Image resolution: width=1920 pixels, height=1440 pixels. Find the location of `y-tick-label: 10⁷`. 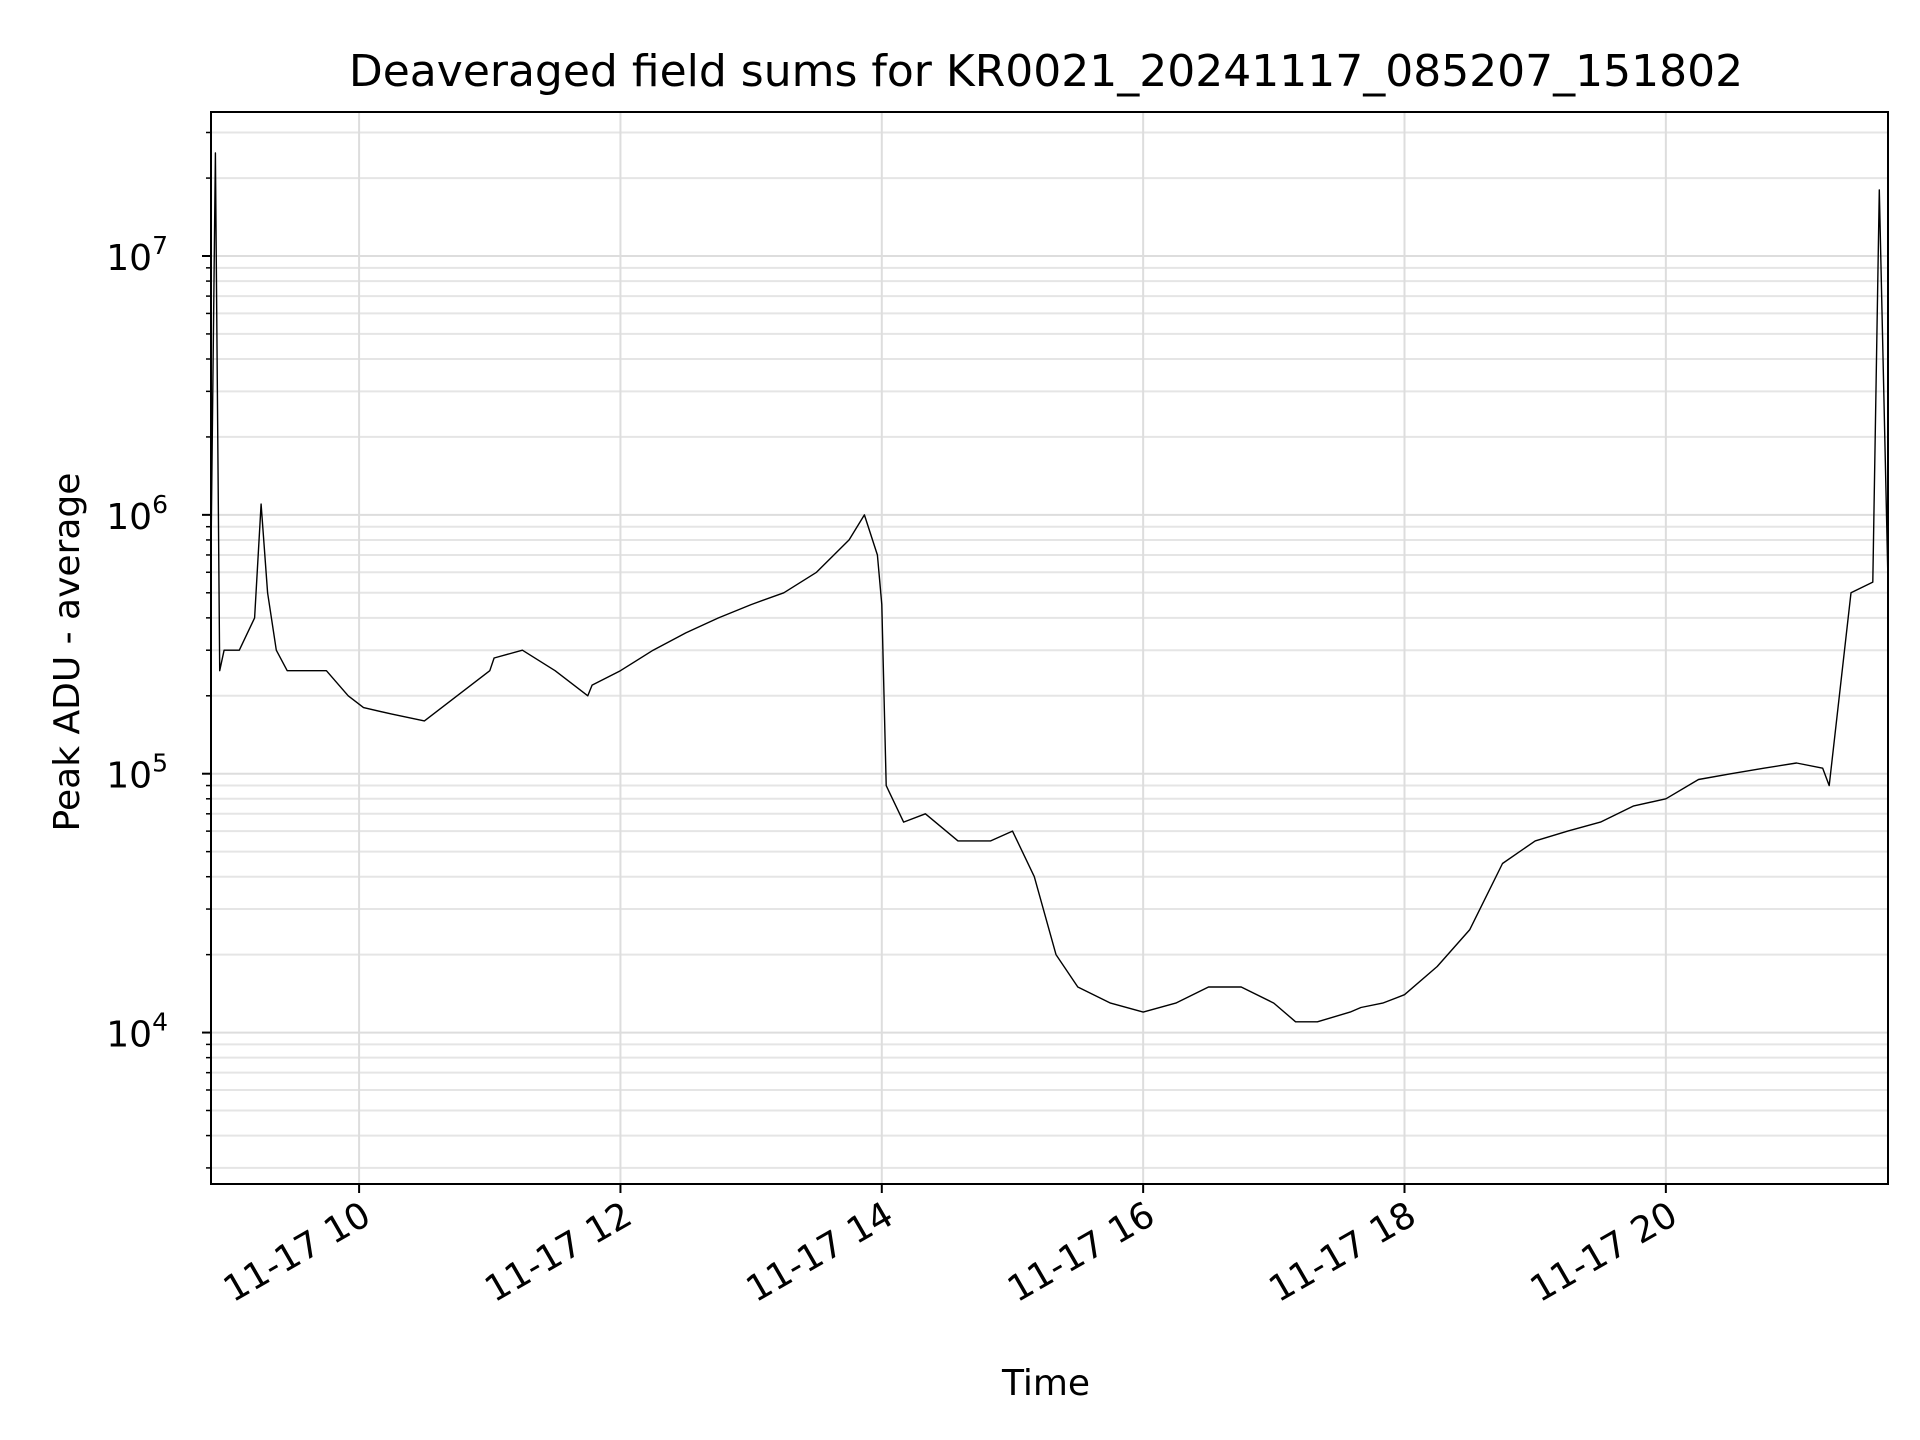

y-tick-label: 10⁷ is located at coordinates (137, 255).